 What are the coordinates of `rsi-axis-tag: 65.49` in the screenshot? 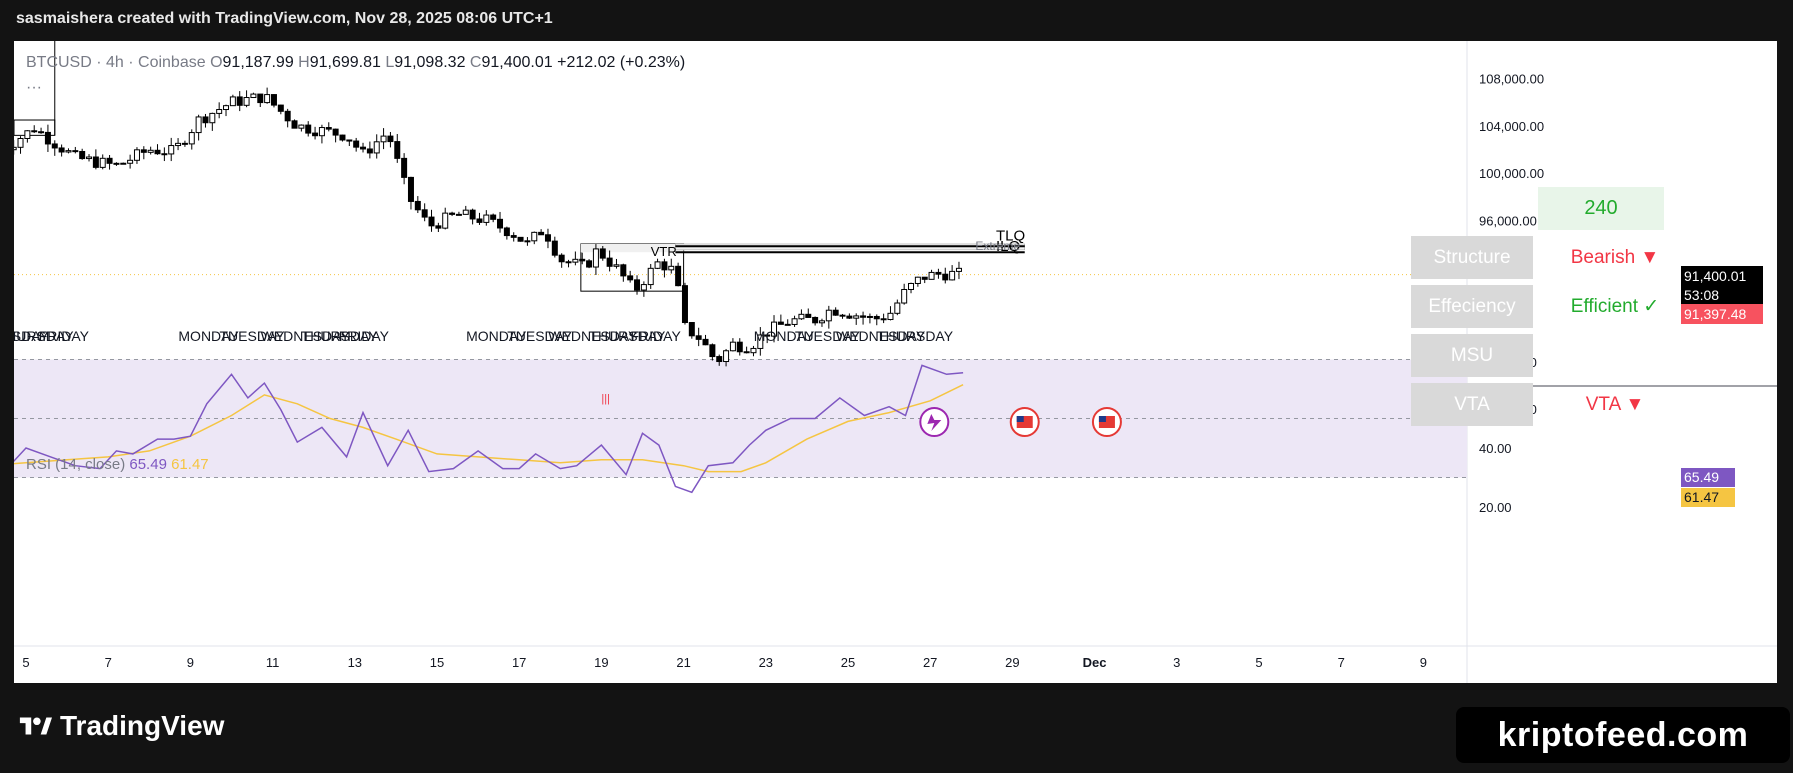 It's located at (1708, 477).